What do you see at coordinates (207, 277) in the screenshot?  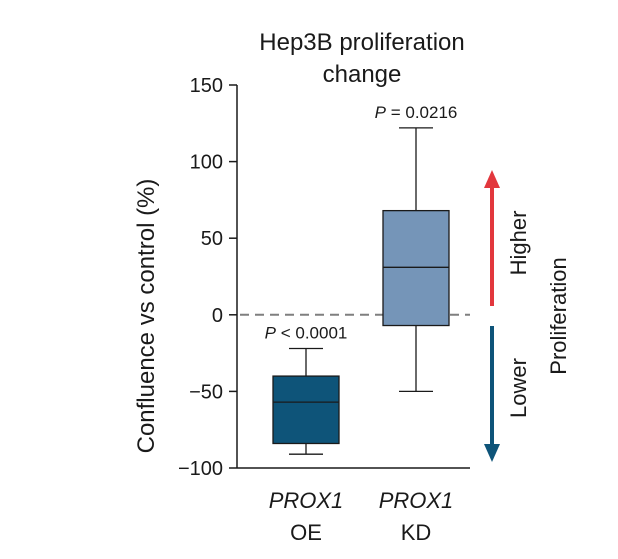 I see `y-ticks-group: 150 100 50 0 −50 −100` at bounding box center [207, 277].